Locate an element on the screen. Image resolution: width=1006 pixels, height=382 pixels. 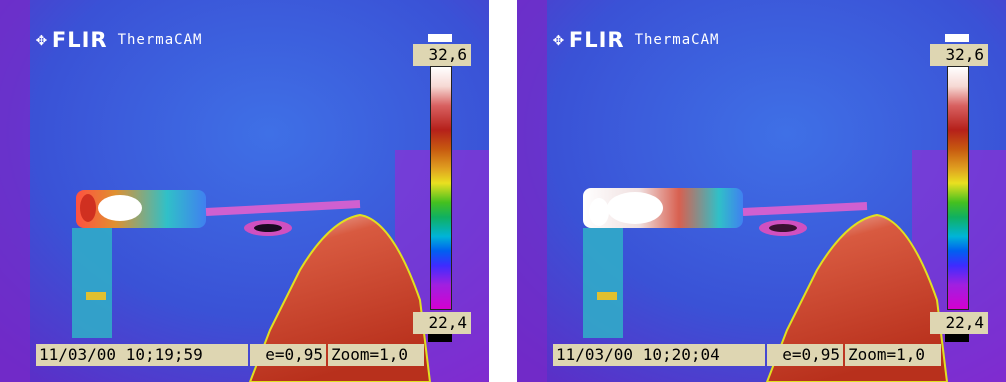
status-bar: 11/03/00 10;19;59 e=0,95 Zoom=1,0 is located at coordinates (230, 355).